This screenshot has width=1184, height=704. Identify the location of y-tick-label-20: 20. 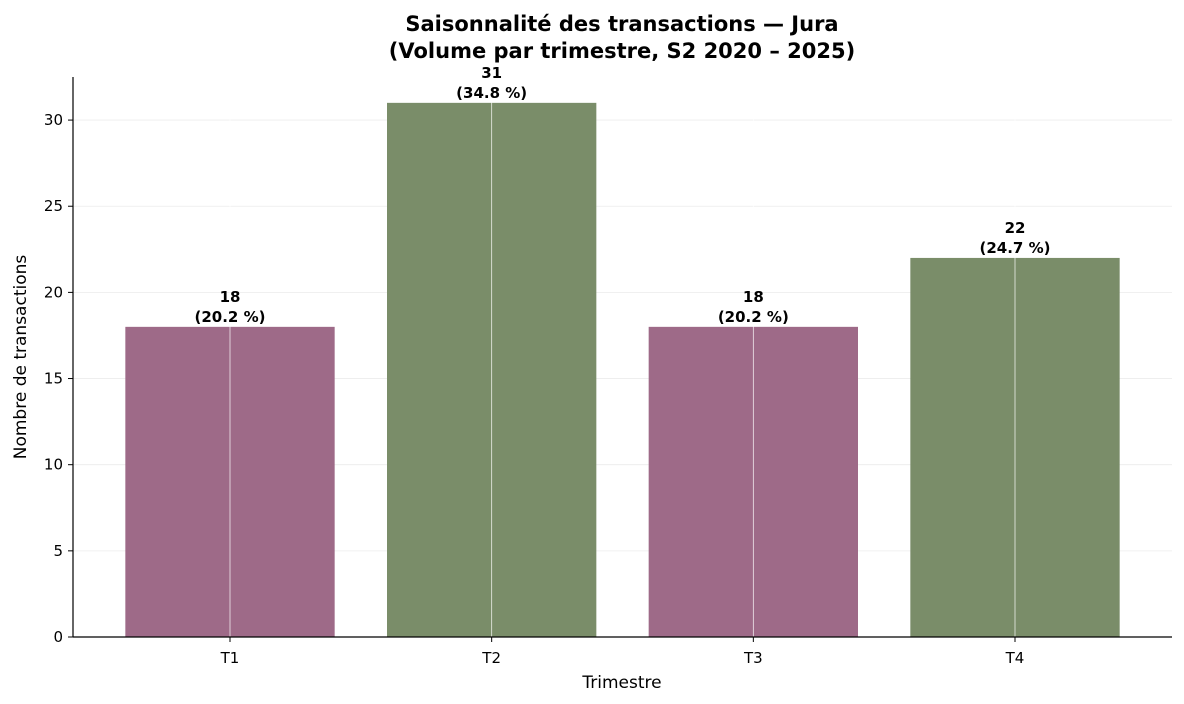
(53, 292).